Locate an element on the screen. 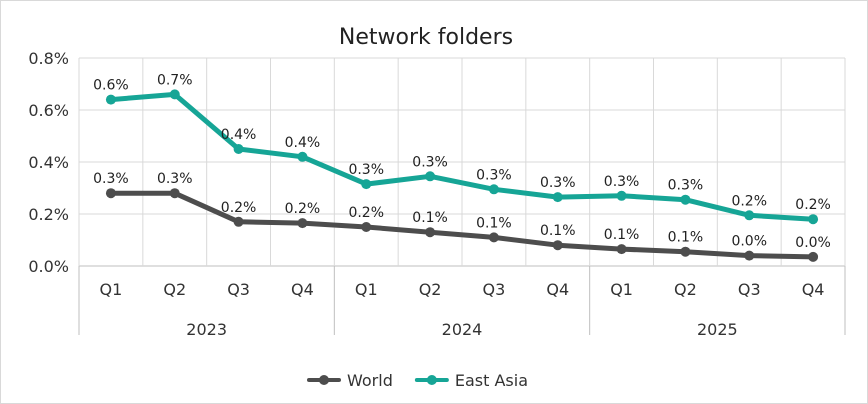 The height and width of the screenshot is (404, 868). data-label: 0.7% is located at coordinates (175, 80).